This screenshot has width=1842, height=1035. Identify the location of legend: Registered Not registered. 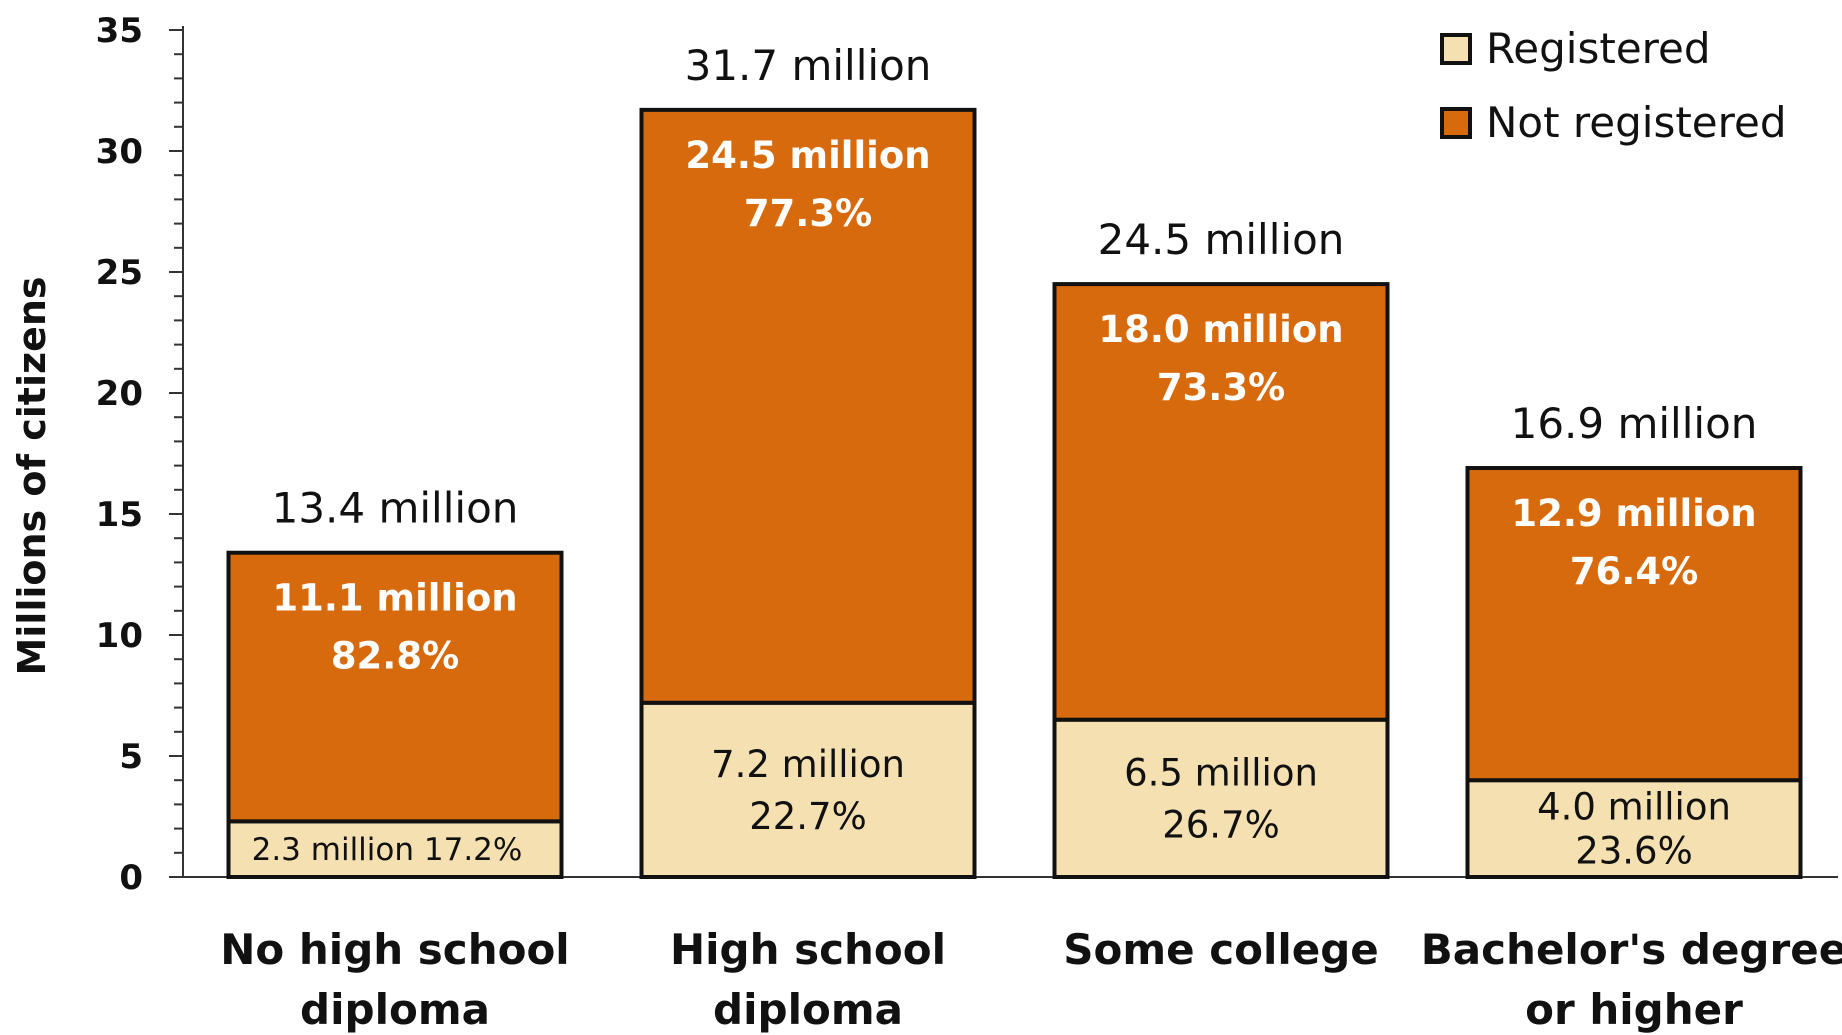
(1613, 85).